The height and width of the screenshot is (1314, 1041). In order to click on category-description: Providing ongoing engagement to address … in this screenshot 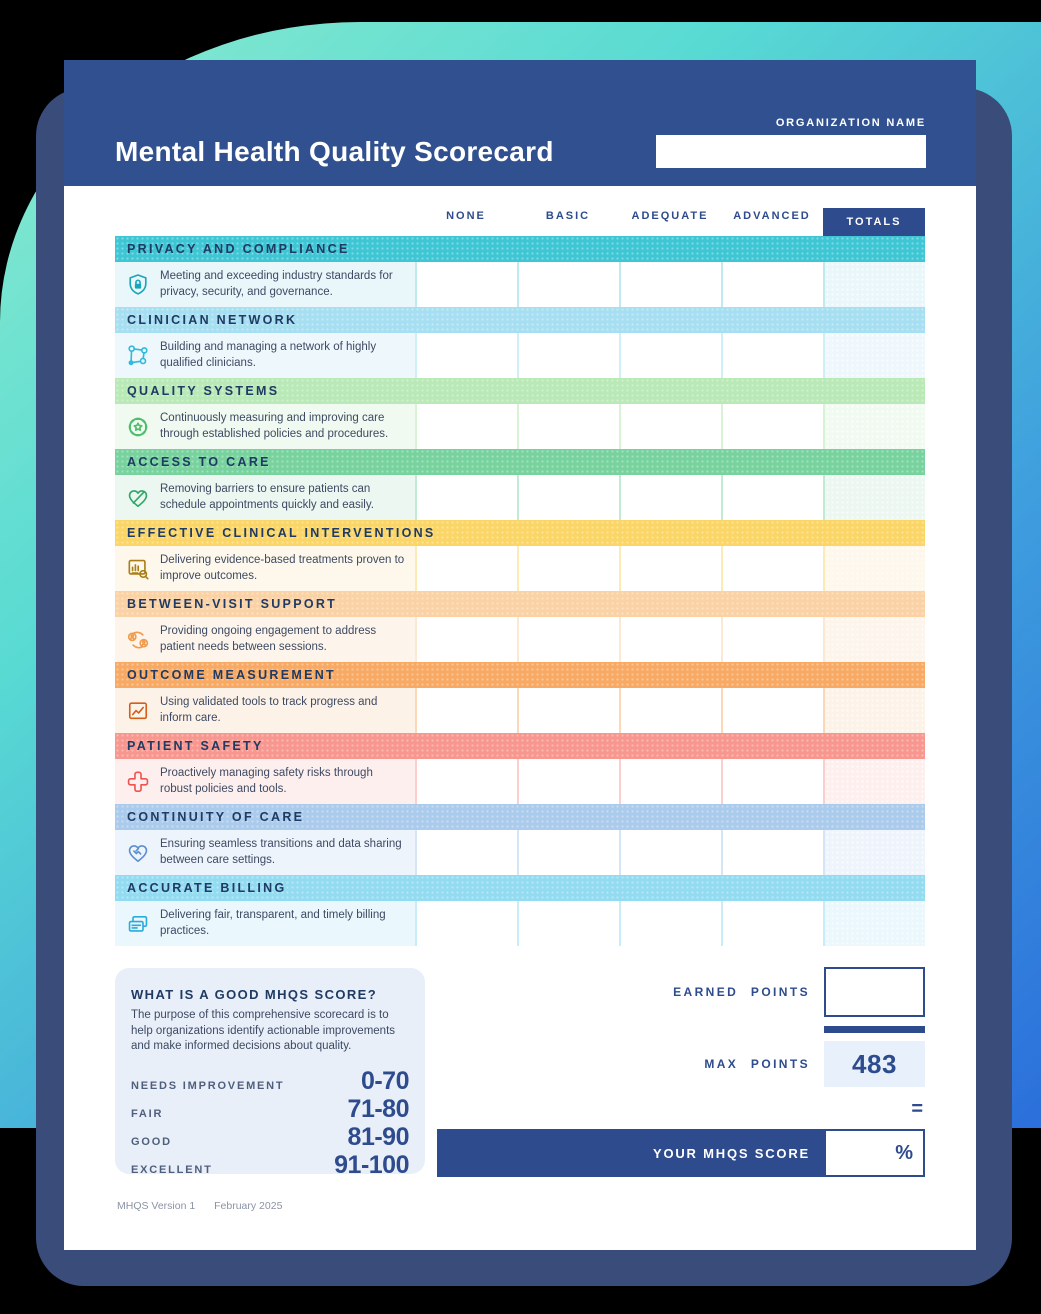, I will do `click(268, 639)`.